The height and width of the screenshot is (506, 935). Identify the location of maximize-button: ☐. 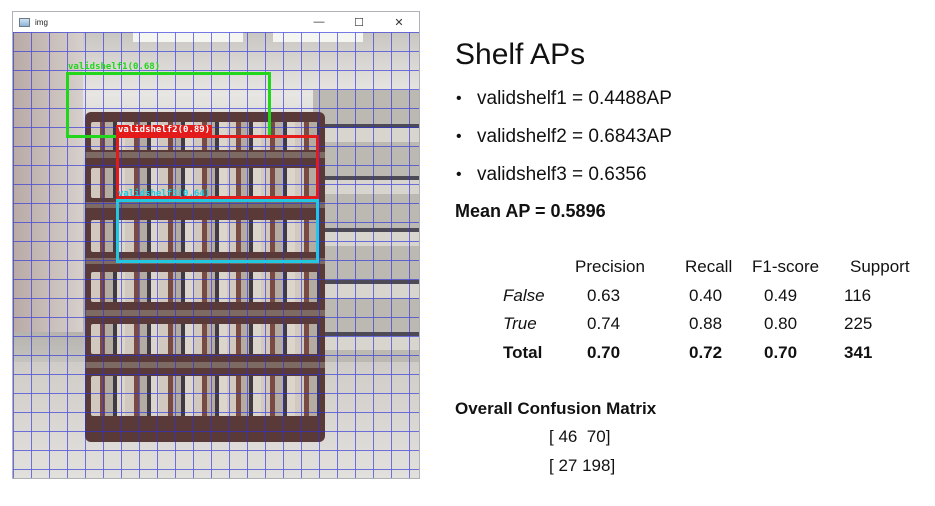
(359, 22).